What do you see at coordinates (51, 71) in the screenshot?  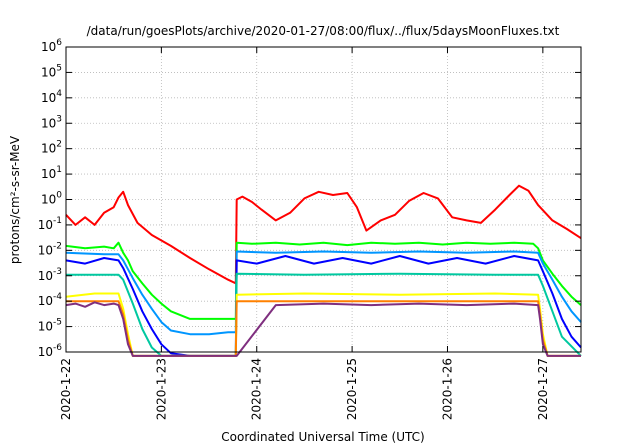 I see `y-tick-label: 10⁵` at bounding box center [51, 71].